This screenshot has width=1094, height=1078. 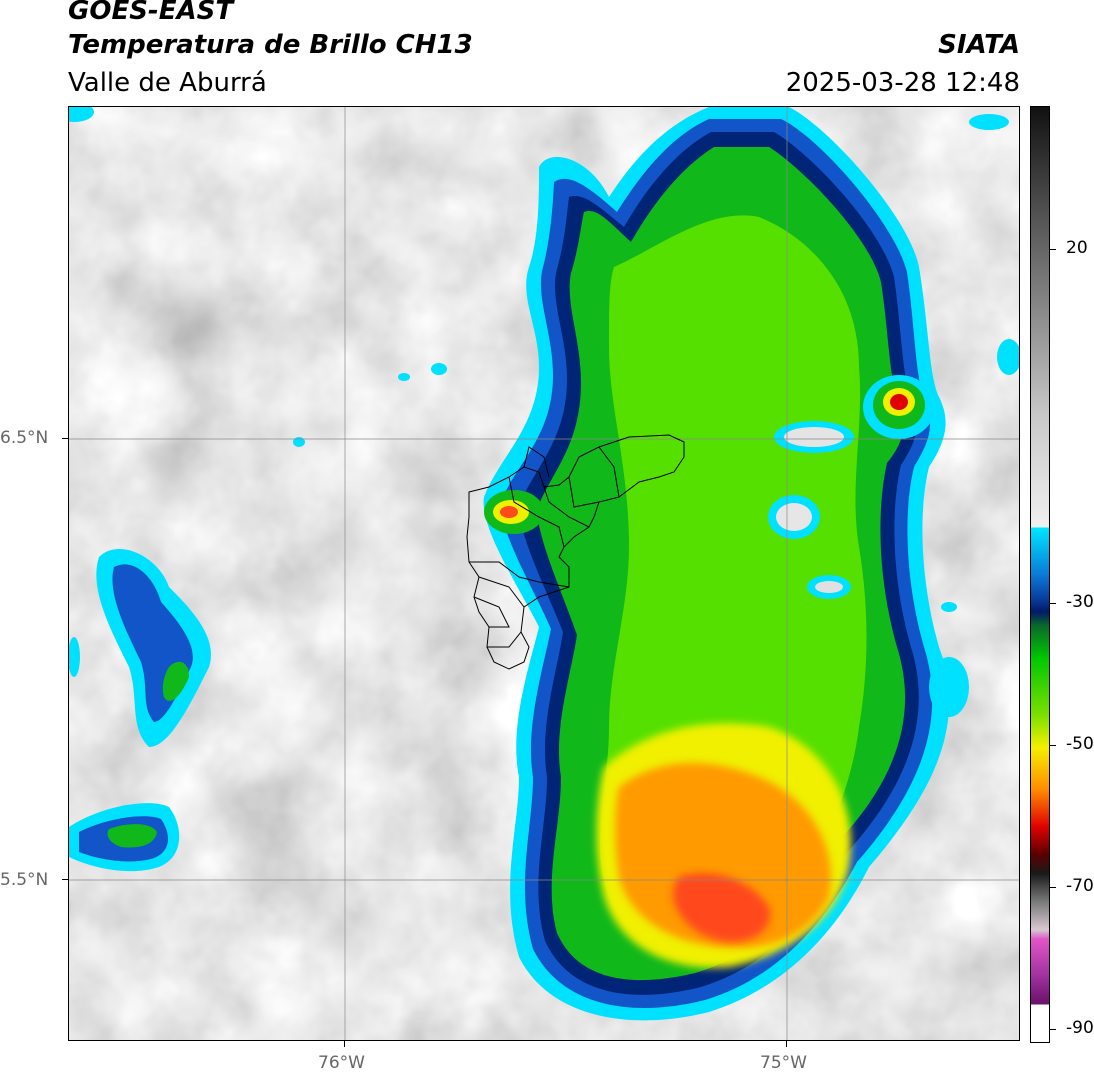 I want to click on cbar-label-minus90: -90, so click(x=1080, y=1028).